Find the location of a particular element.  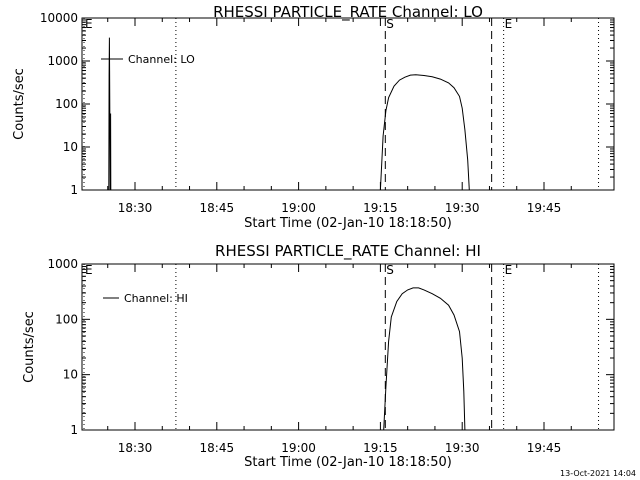

legend: Channel: HI is located at coordinates (145, 298).